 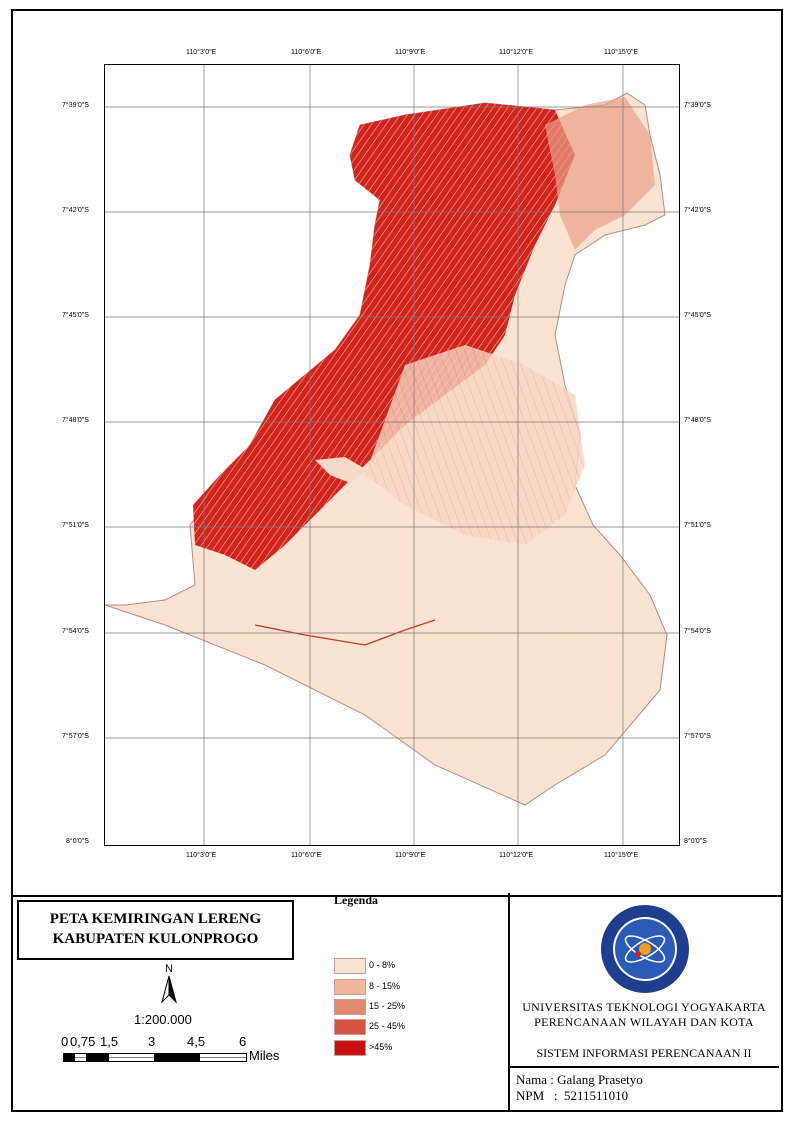 I want to click on lon-label-top: 110°3'0"E, so click(x=201, y=52).